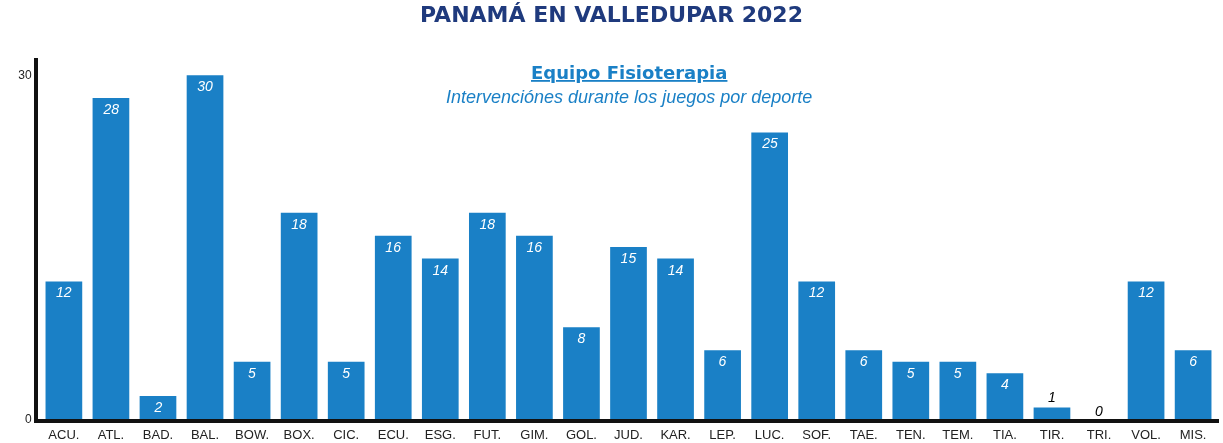  I want to click on x-tick-label: KAR., so click(675, 434).